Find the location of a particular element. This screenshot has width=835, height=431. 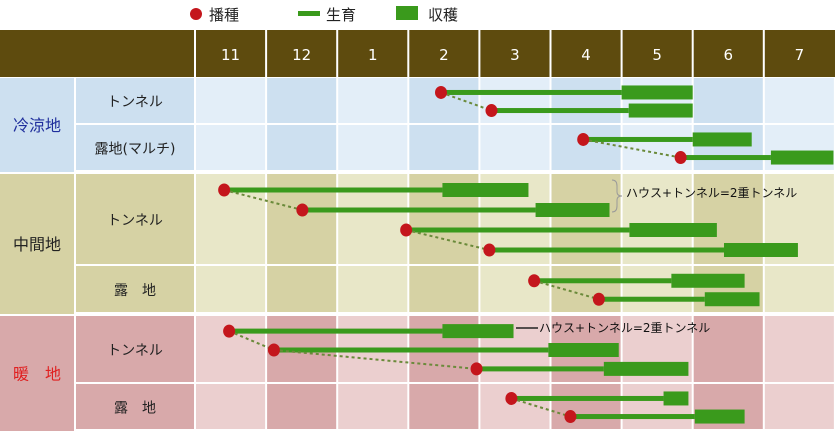

month-label-12: 12 is located at coordinates (301, 55).